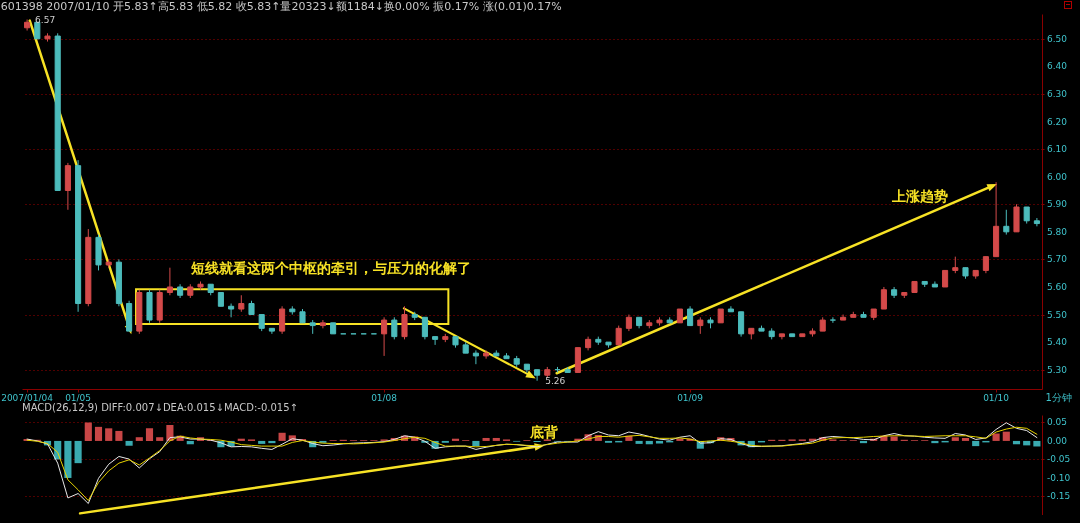 The image size is (1080, 523). I want to click on x-tick-label: 01/08, so click(384, 397).